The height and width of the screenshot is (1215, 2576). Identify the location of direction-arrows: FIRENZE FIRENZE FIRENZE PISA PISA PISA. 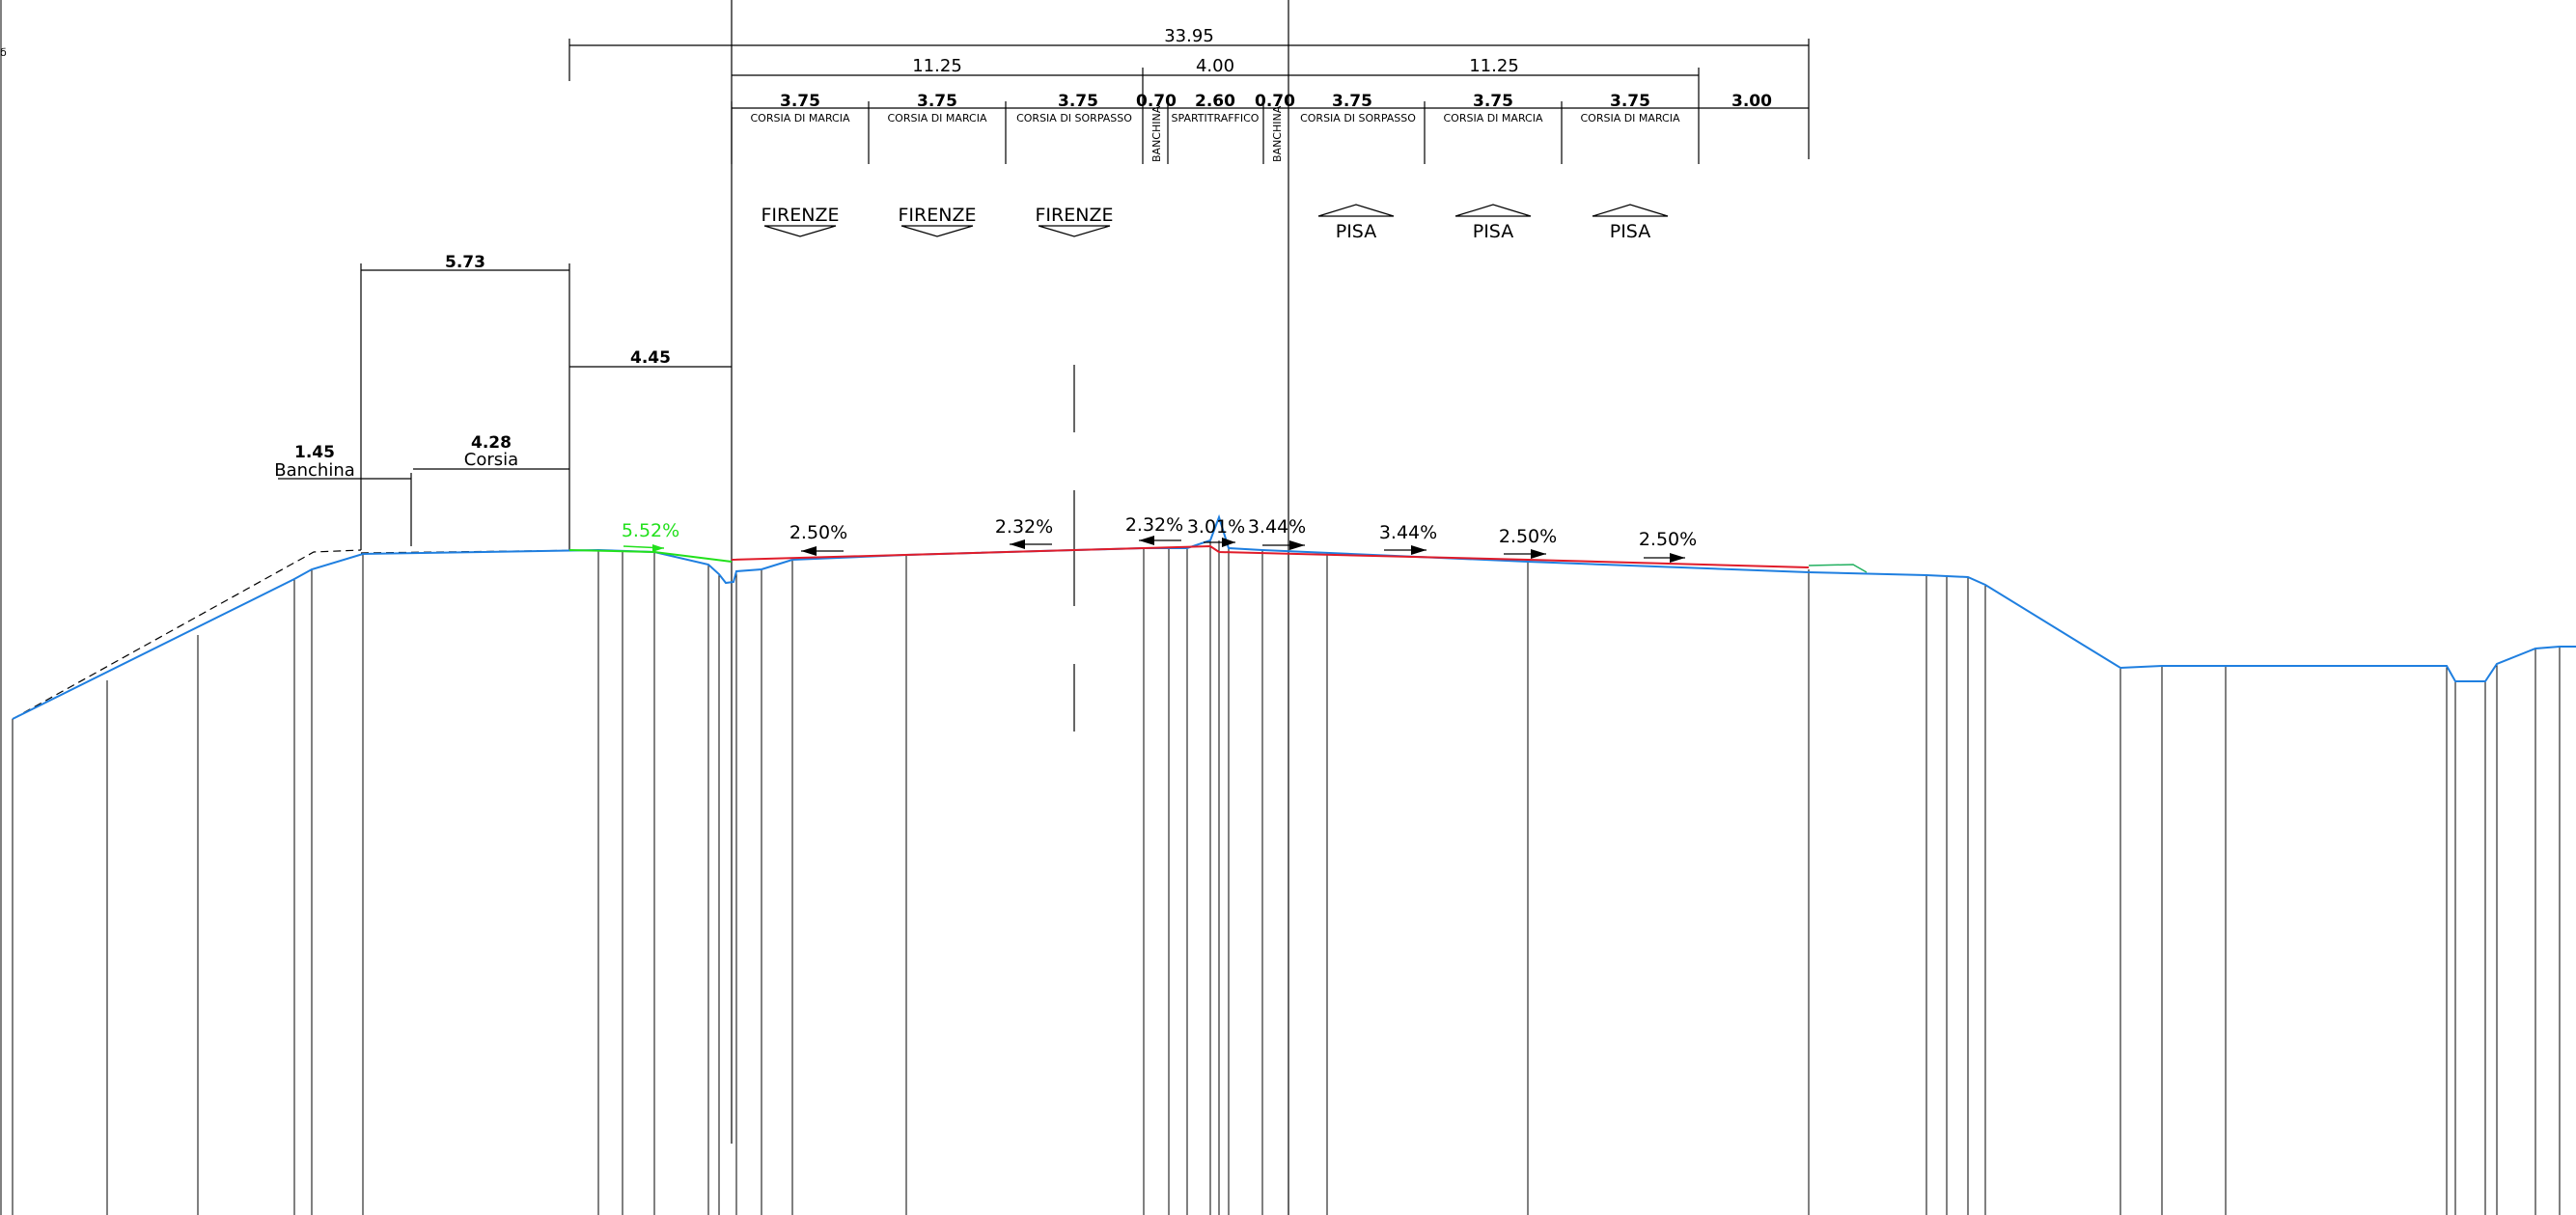
(1215, 223).